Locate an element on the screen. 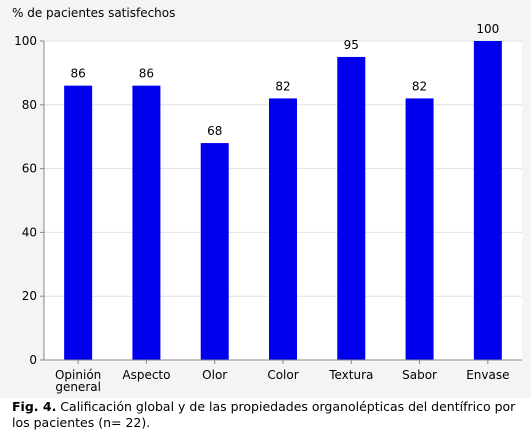 Image resolution: width=531 pixels, height=434 pixels. x-tick-label-3-line-0: Color is located at coordinates (282, 375).